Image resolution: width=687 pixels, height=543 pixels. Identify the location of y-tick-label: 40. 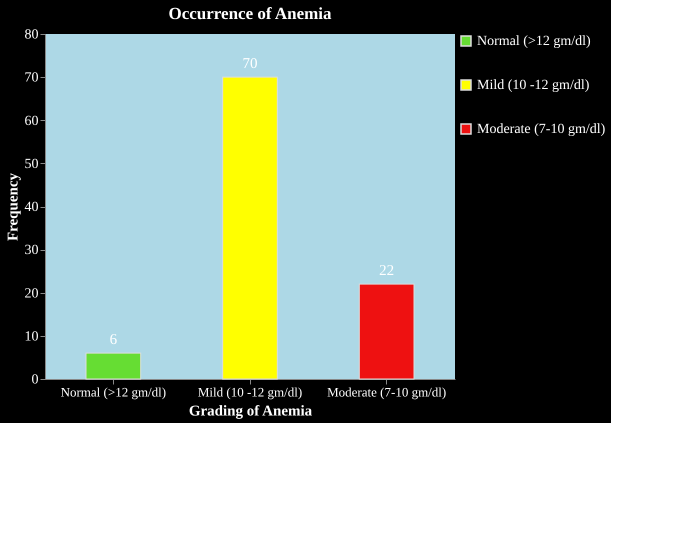
(31, 207).